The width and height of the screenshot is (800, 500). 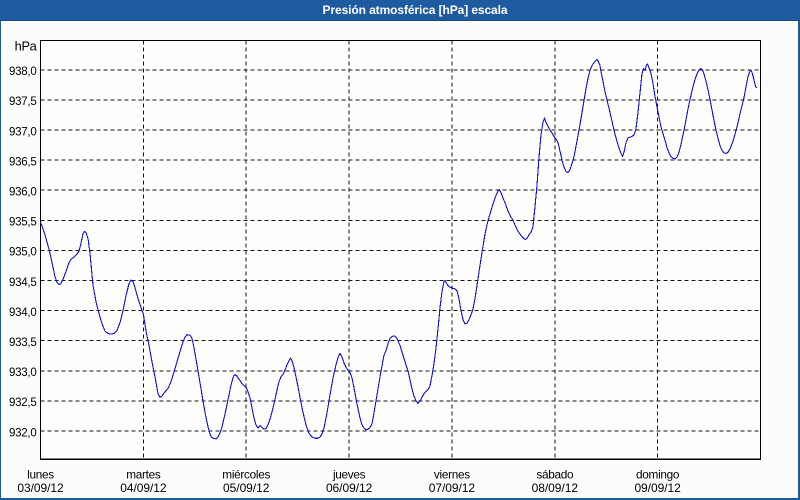 I want to click on svg-text: viernes, so click(x=452, y=474).